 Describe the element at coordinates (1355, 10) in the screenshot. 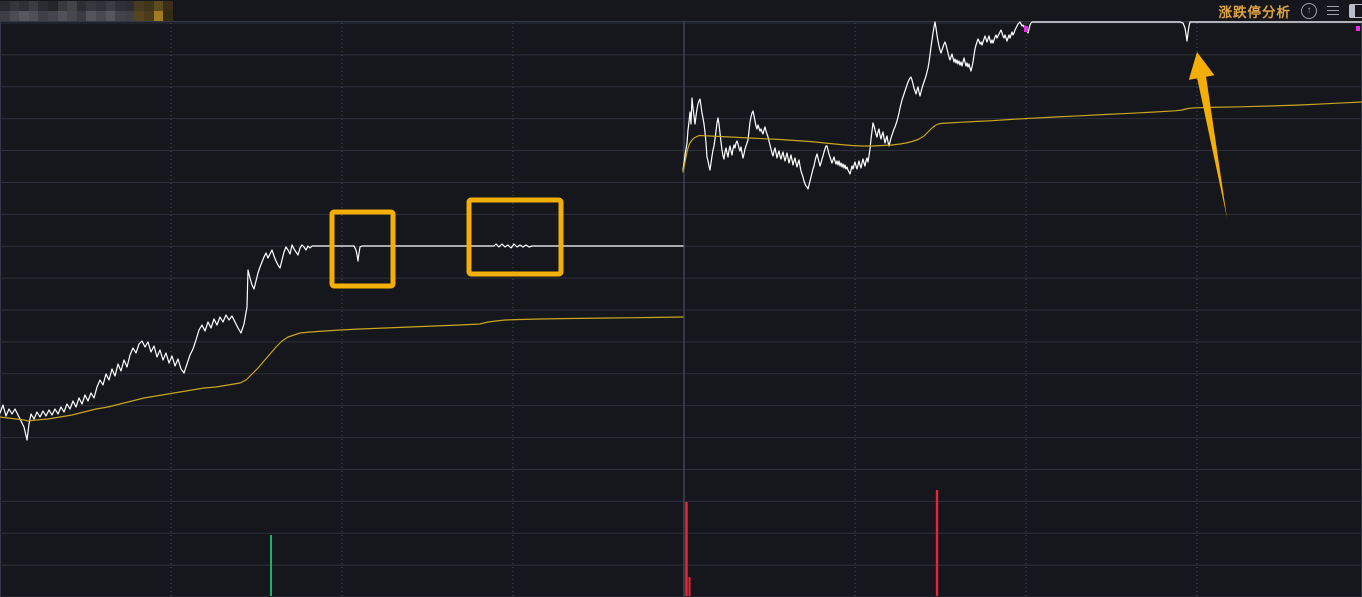

I see `split-panel-icon` at that location.